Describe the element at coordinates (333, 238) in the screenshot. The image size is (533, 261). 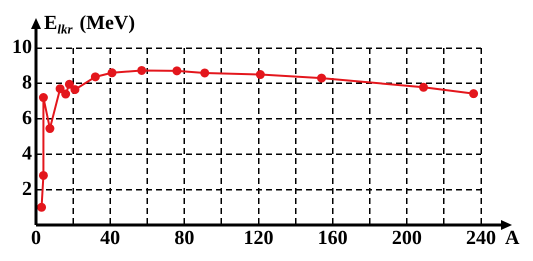
I see `x-tick-label: 160` at that location.